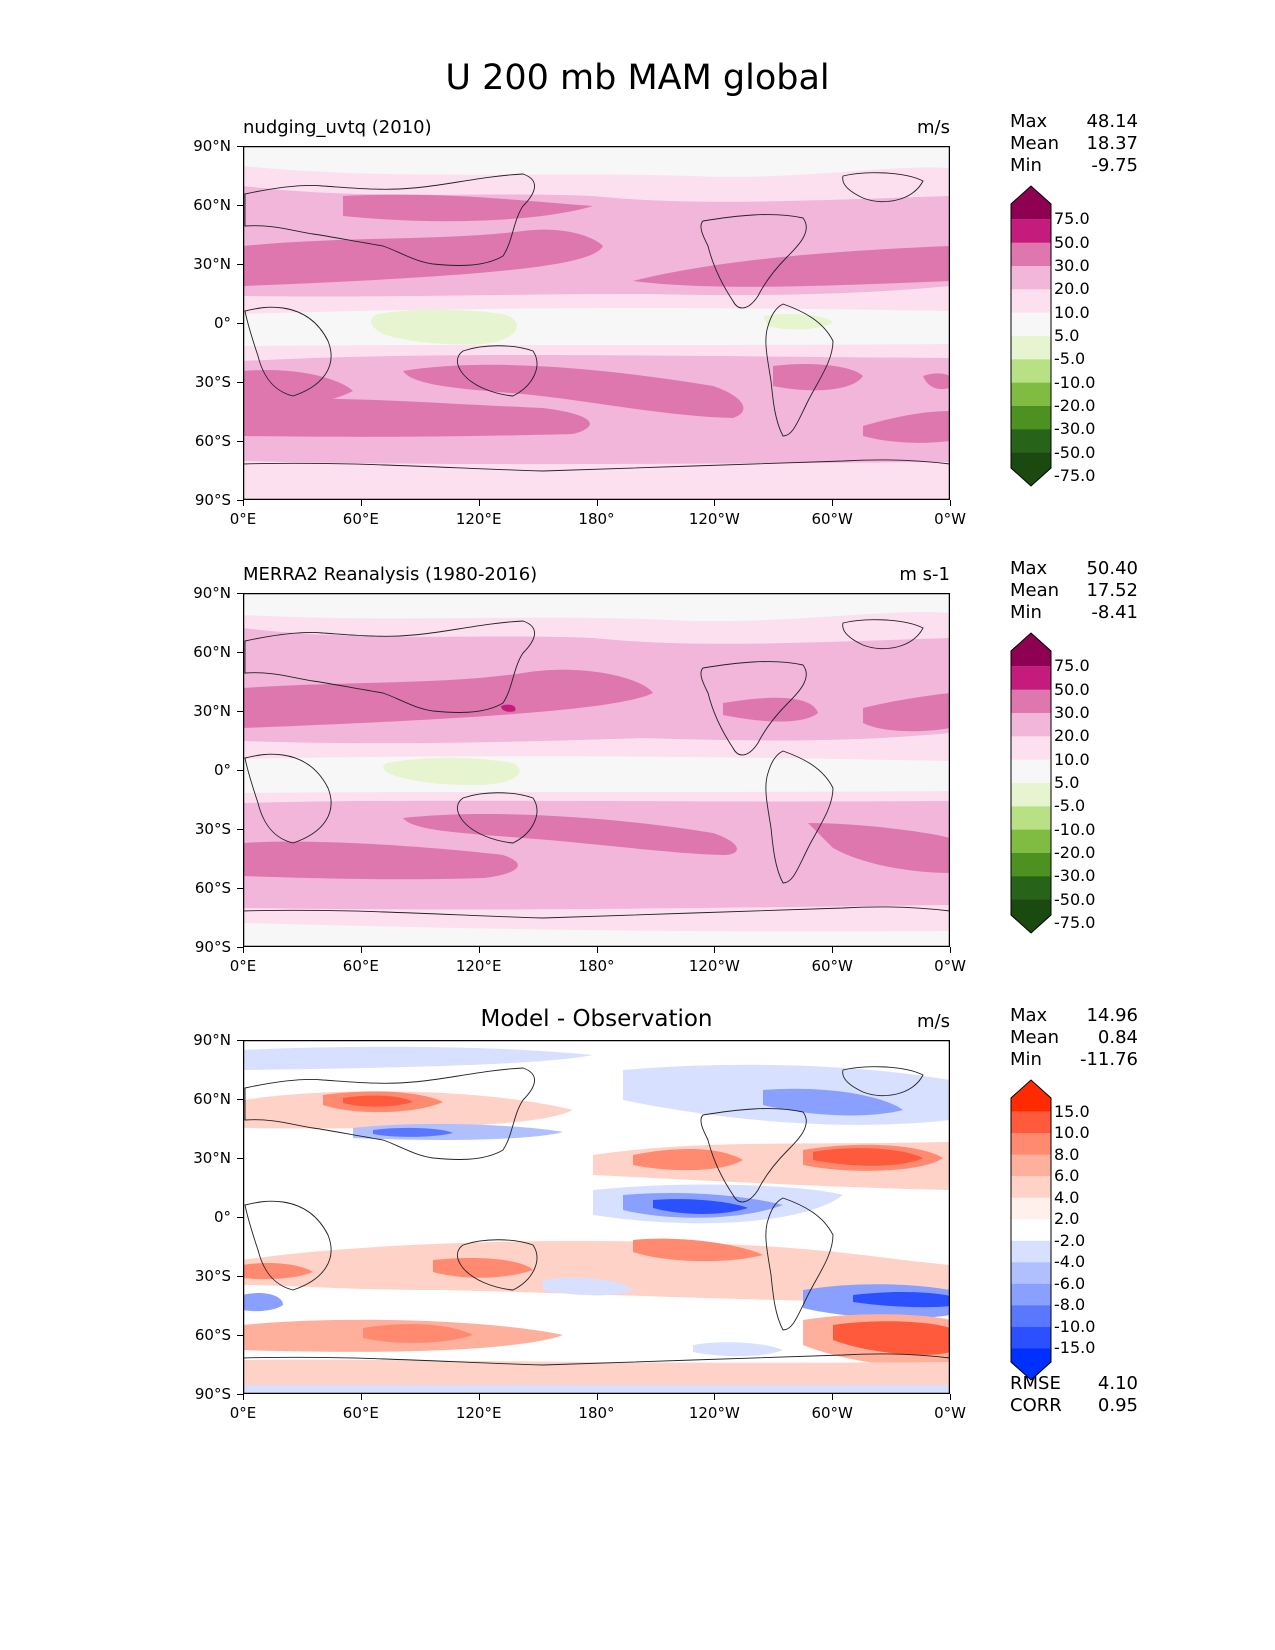 This screenshot has height=1650, width=1275. Describe the element at coordinates (1067, 1154) in the screenshot. I see `colorbar-tick-label: 8.0` at that location.